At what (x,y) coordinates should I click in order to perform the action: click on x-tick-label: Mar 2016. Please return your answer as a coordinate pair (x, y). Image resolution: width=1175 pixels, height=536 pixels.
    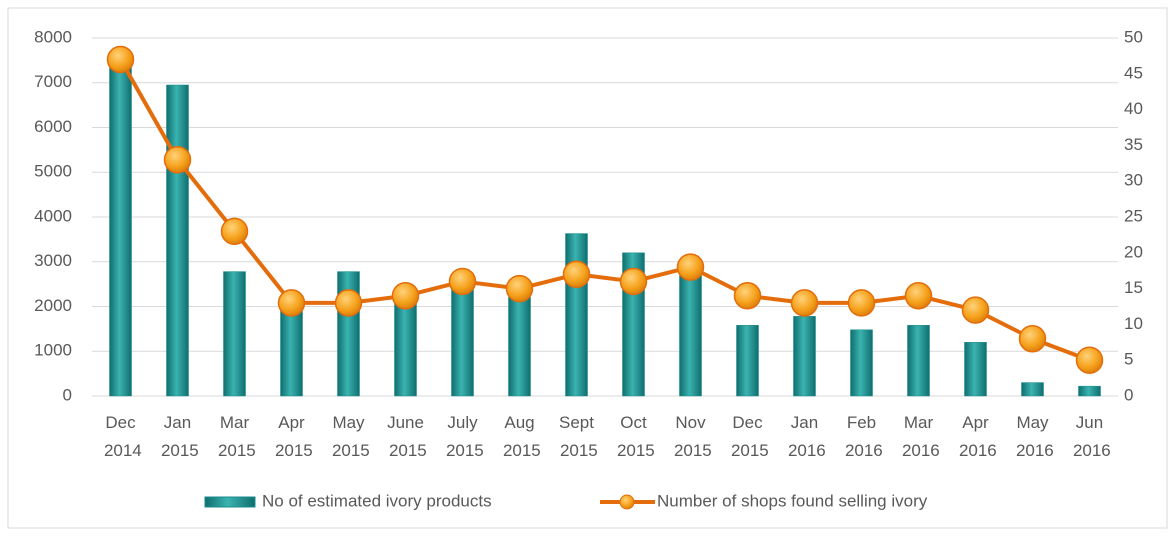
    Looking at the image, I should click on (918, 436).